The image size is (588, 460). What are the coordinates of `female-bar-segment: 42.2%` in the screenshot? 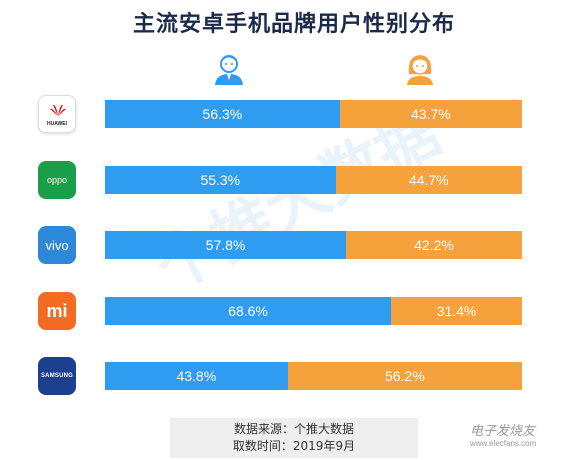 It's located at (434, 245).